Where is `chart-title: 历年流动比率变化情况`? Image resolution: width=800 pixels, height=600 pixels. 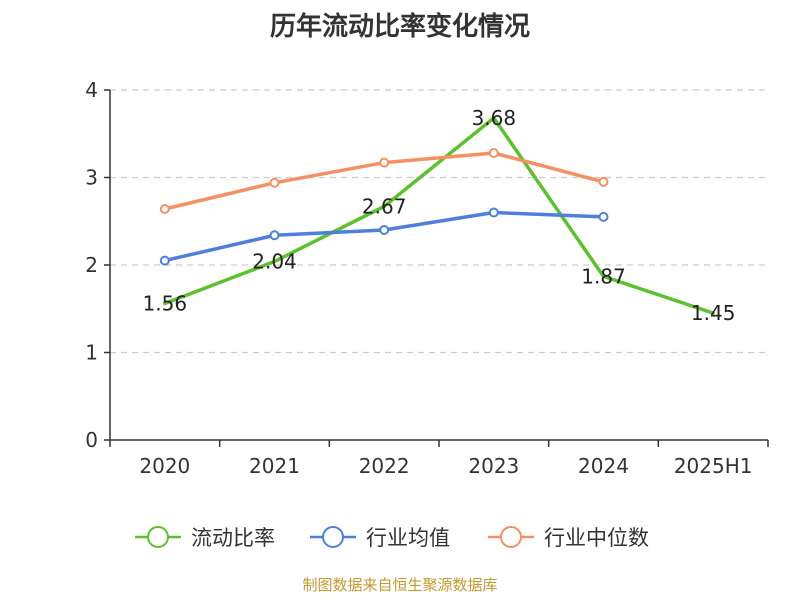 chart-title: 历年流动比率变化情况 is located at coordinates (399, 27).